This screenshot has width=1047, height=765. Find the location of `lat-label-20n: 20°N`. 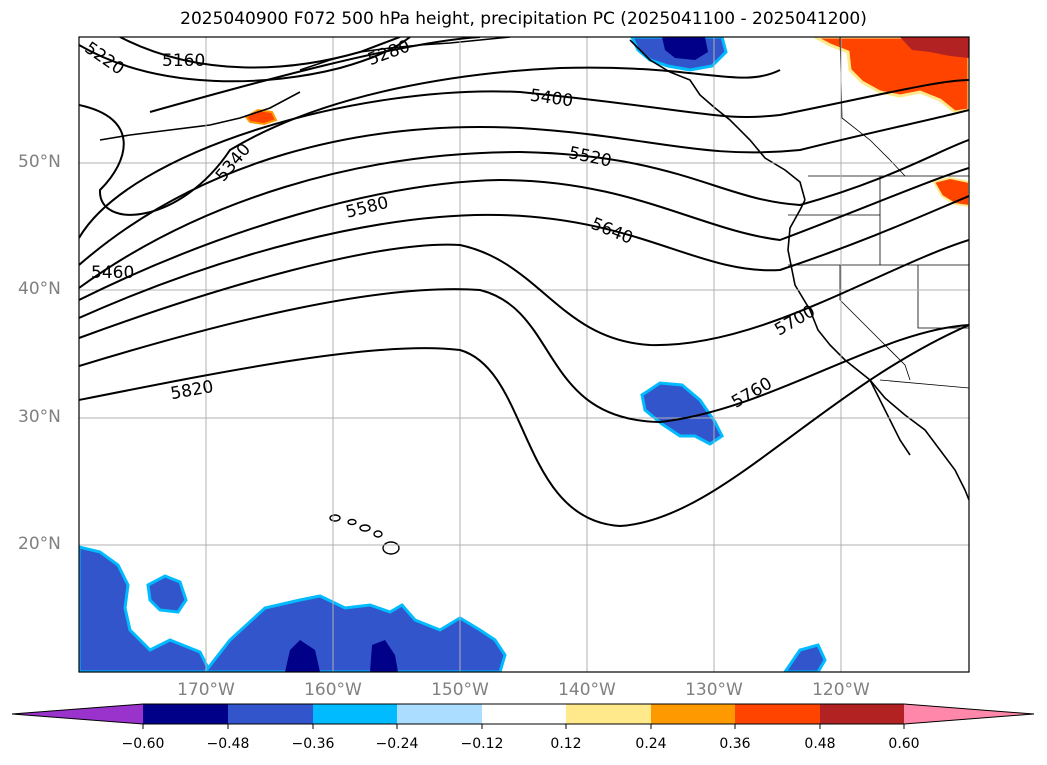

lat-label-20n: 20°N is located at coordinates (39, 544).